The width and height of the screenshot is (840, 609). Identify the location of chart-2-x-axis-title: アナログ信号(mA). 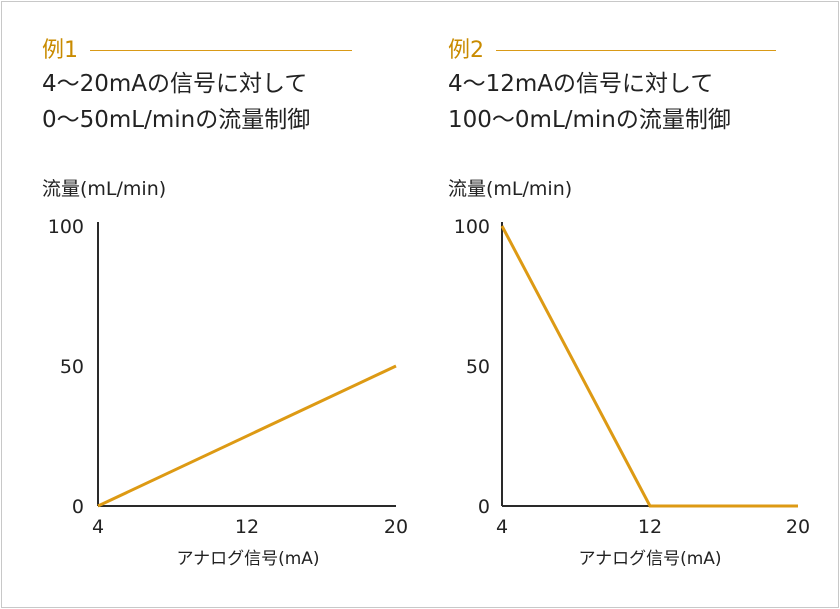
(649, 559).